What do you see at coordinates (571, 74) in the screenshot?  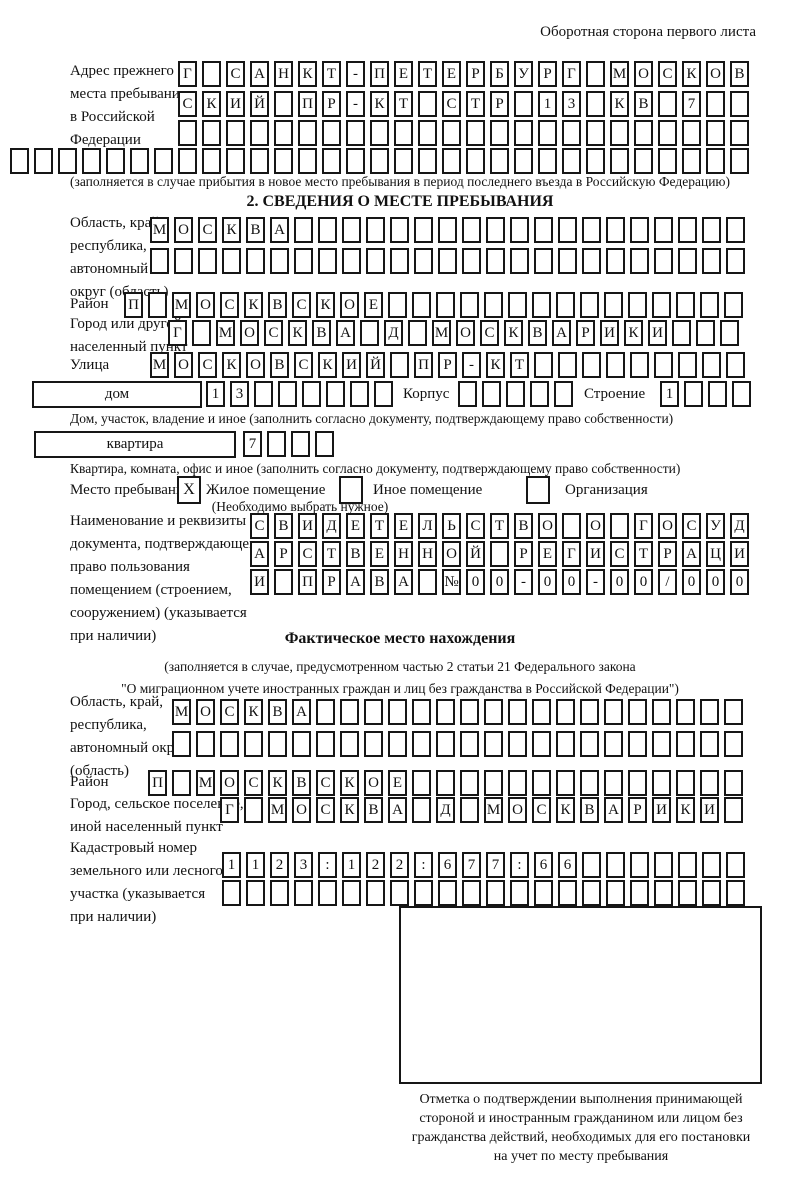 I see `char-box: Г` at bounding box center [571, 74].